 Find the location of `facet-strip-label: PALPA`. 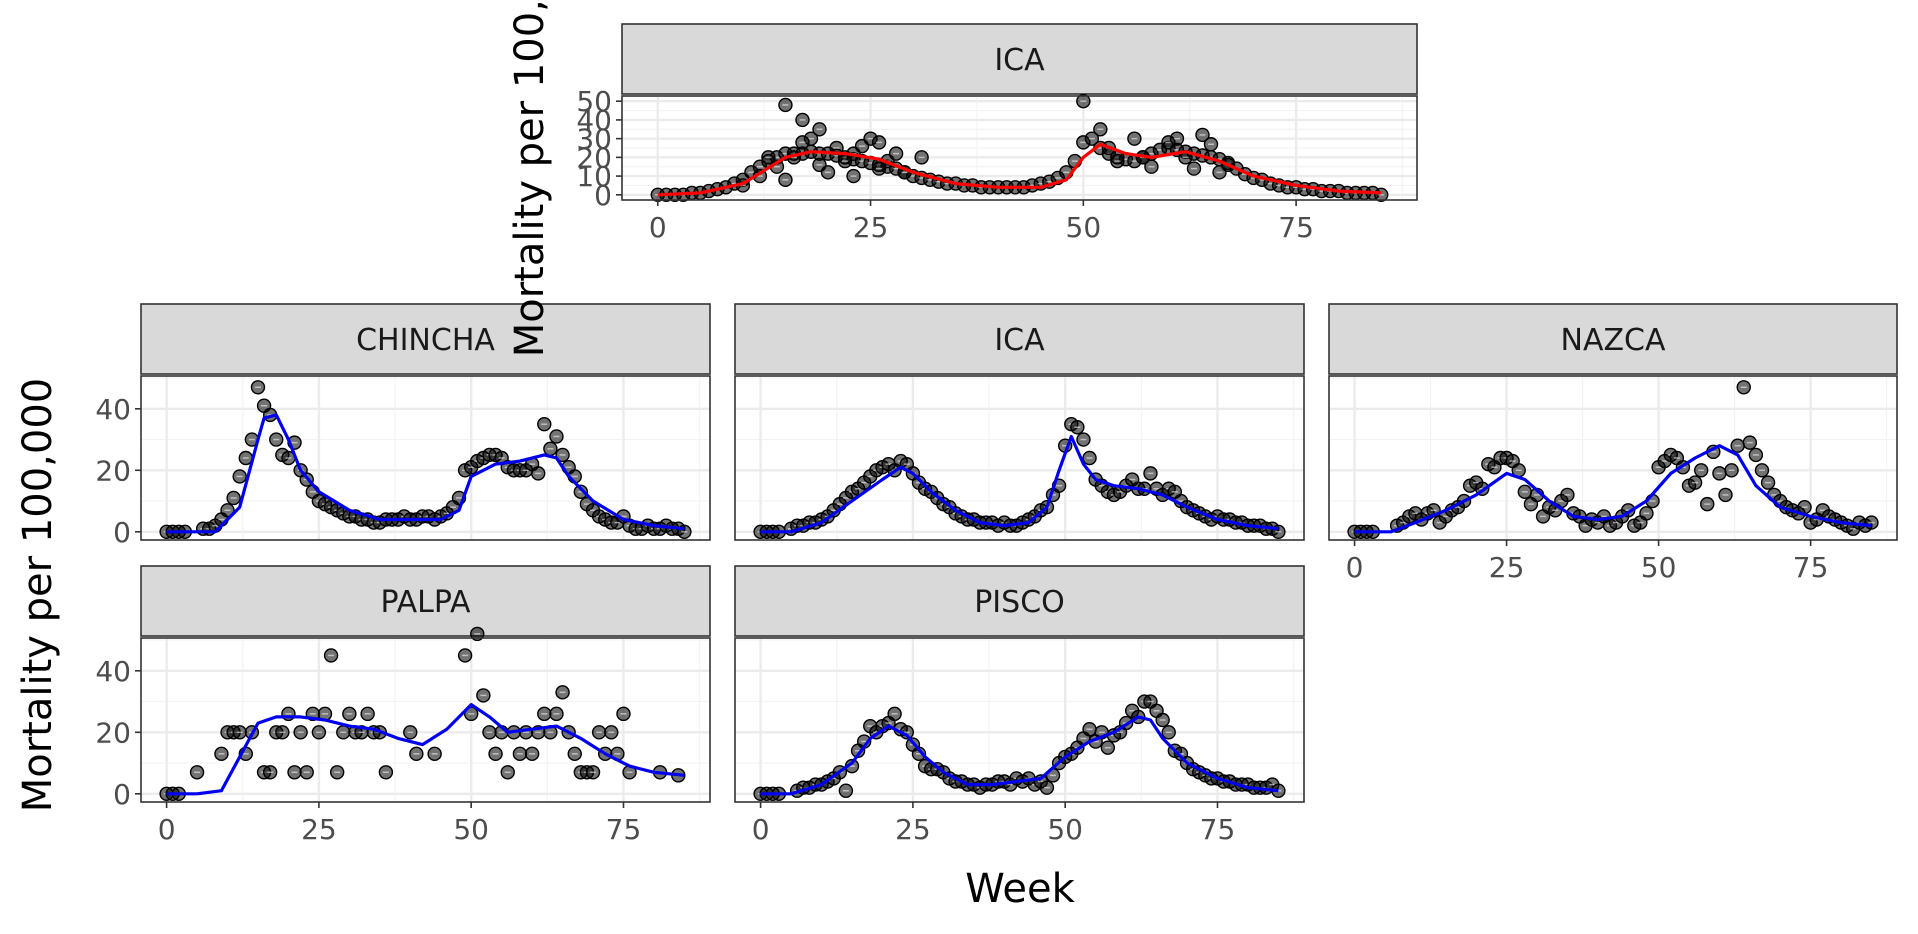

facet-strip-label: PALPA is located at coordinates (425, 602).